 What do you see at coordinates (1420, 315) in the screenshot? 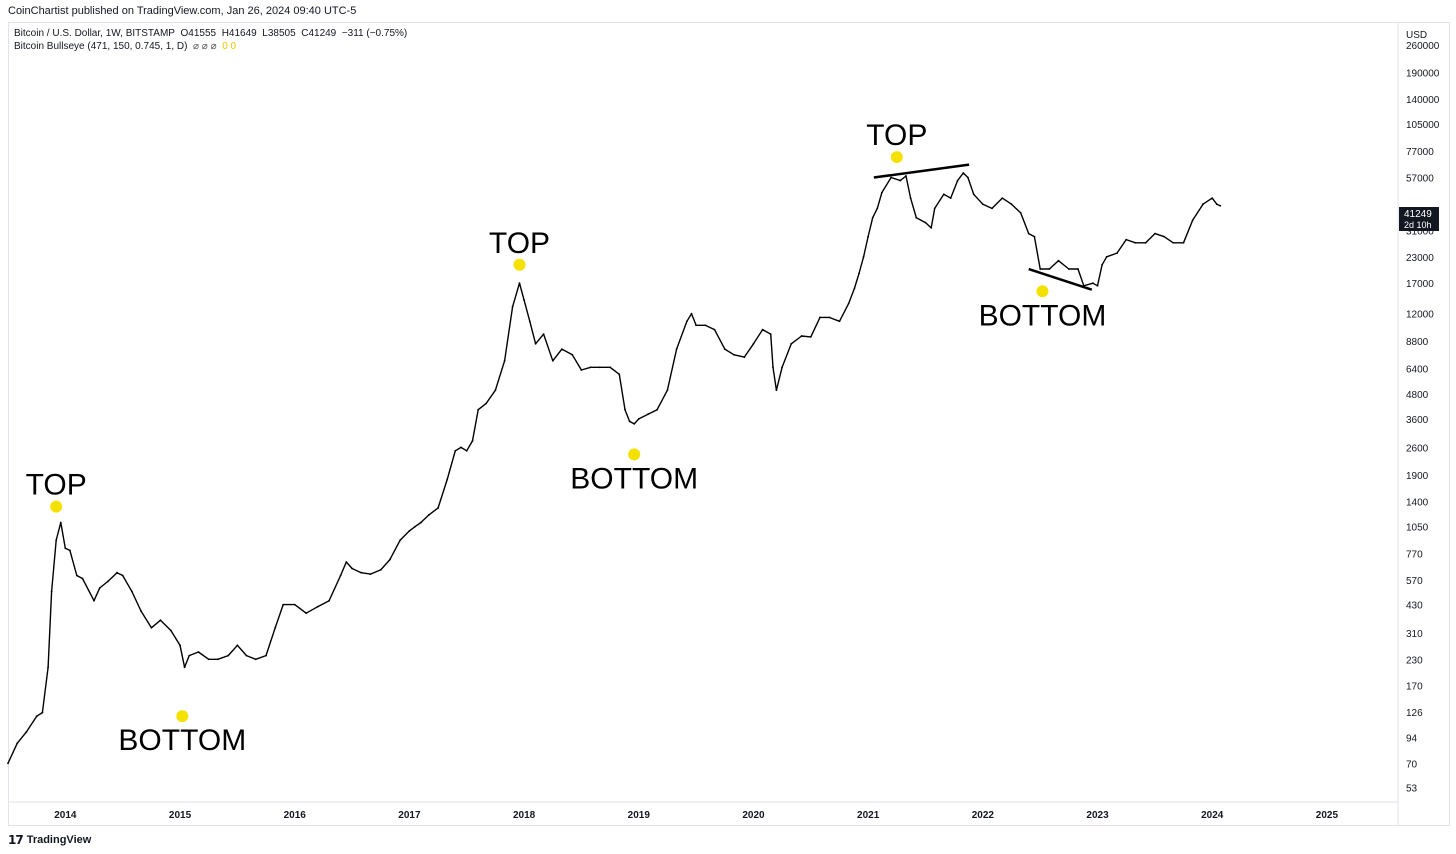
I see `price-tick-label: 12000` at bounding box center [1420, 315].